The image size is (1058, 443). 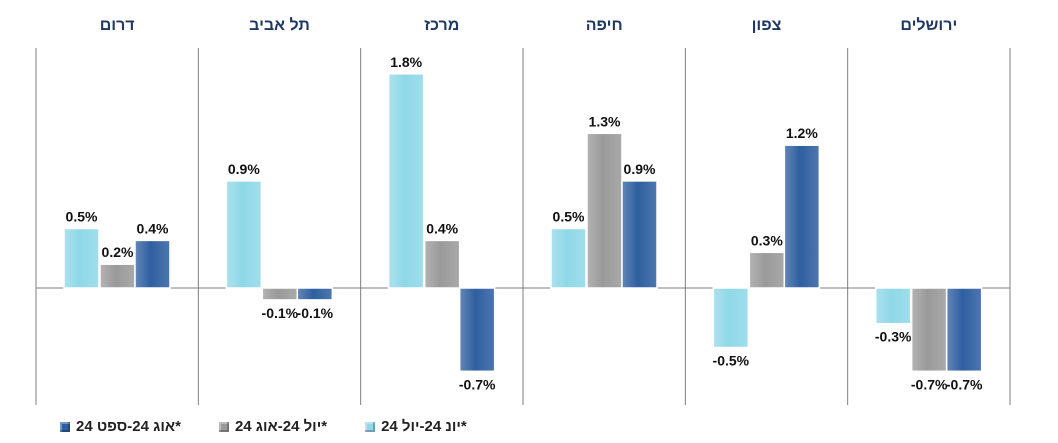 I want to click on legend-swatch-aug-sep, so click(x=65, y=426).